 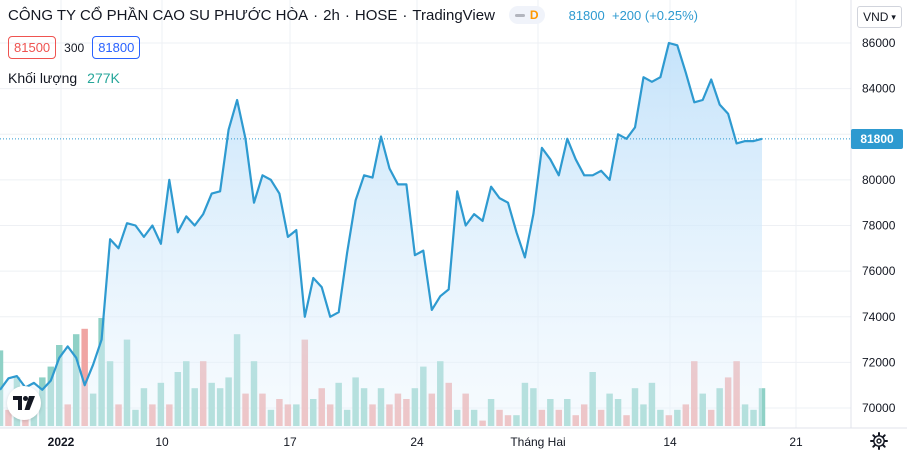 What do you see at coordinates (879, 226) in the screenshot?
I see `y-tick-label: 78000` at bounding box center [879, 226].